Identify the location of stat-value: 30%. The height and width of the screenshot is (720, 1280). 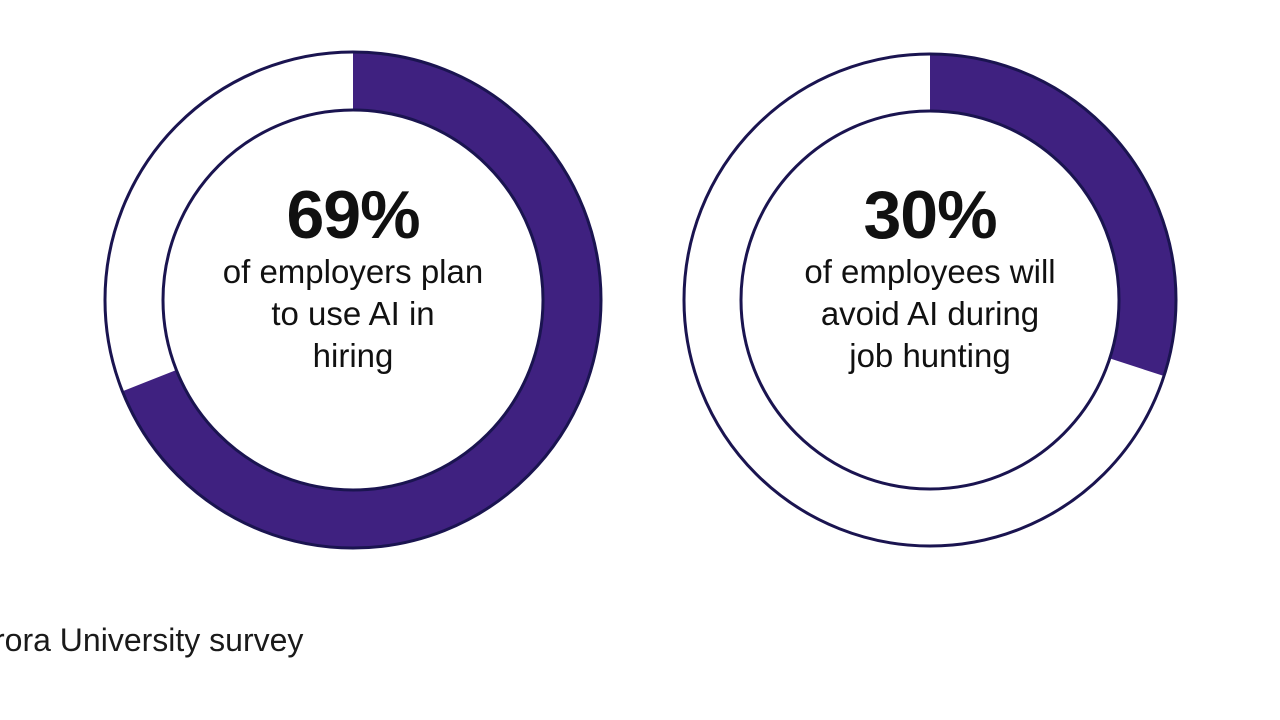
(930, 215).